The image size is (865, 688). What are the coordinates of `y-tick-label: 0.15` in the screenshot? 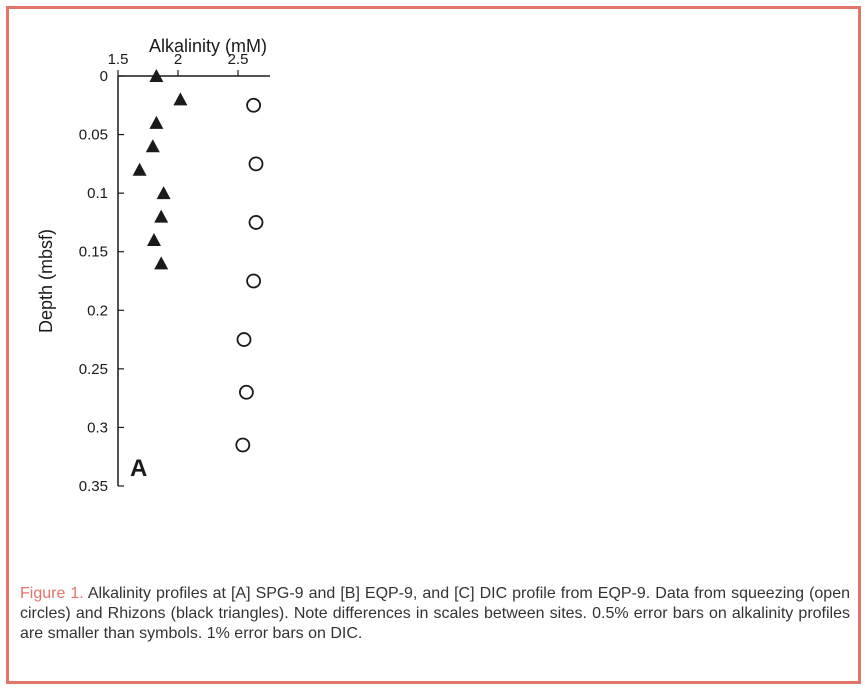 It's located at (93, 252).